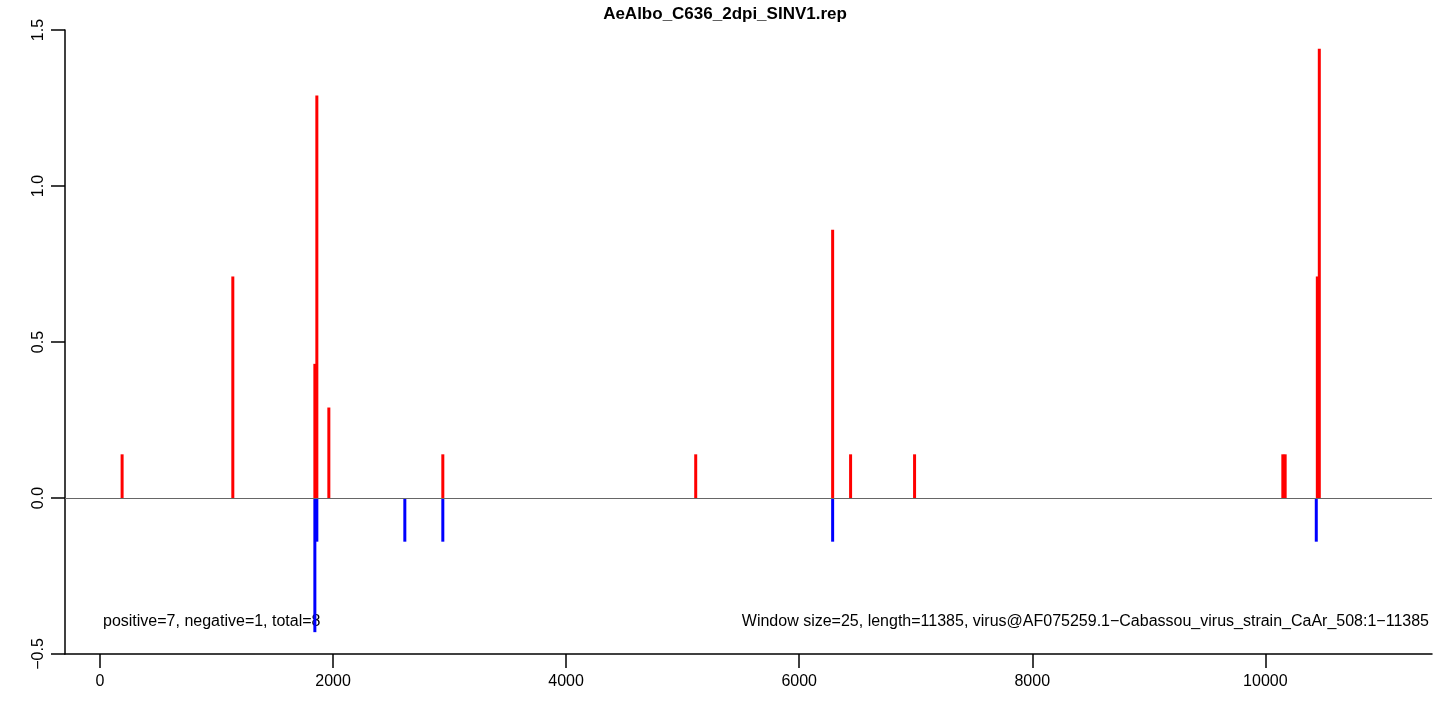  I want to click on x-tick-label: 0, so click(100, 680).